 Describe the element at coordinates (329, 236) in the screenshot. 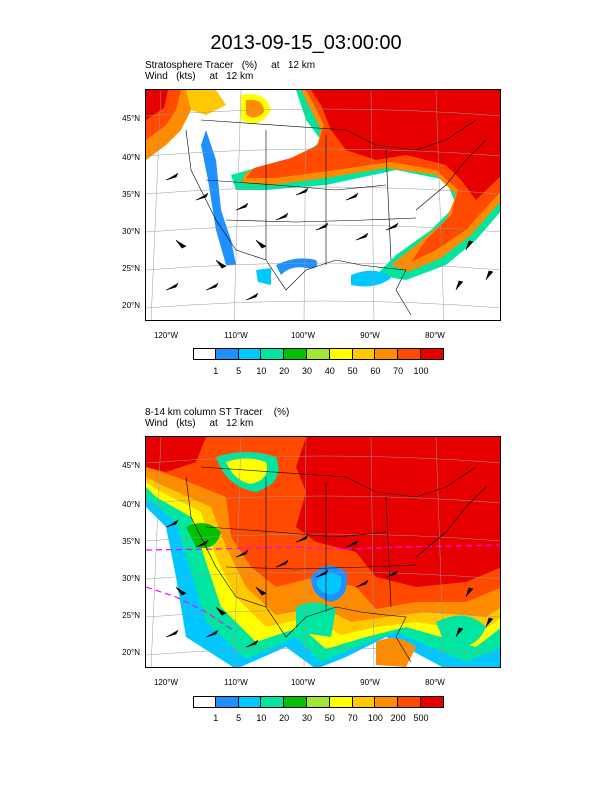

I see `panel-1-wind-barbs` at that location.